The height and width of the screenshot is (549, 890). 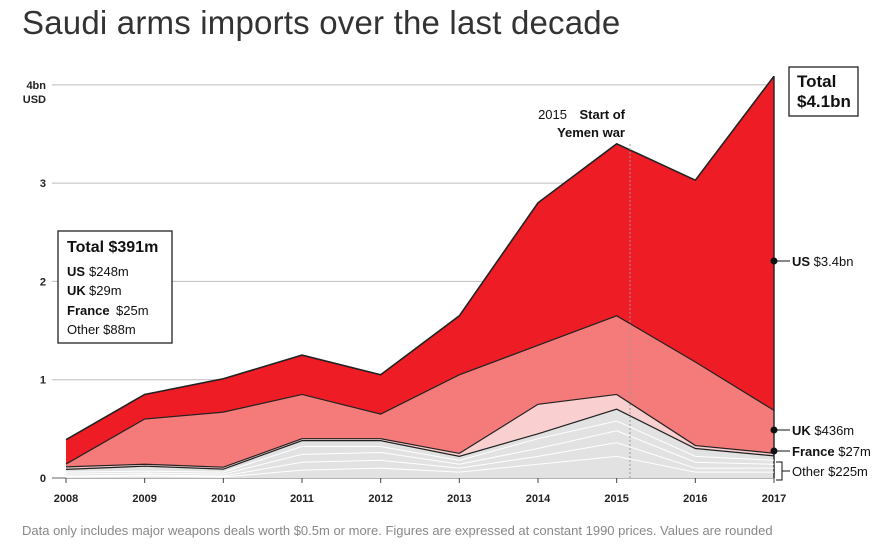 I want to click on y-tick-label: 2, so click(x=43, y=282).